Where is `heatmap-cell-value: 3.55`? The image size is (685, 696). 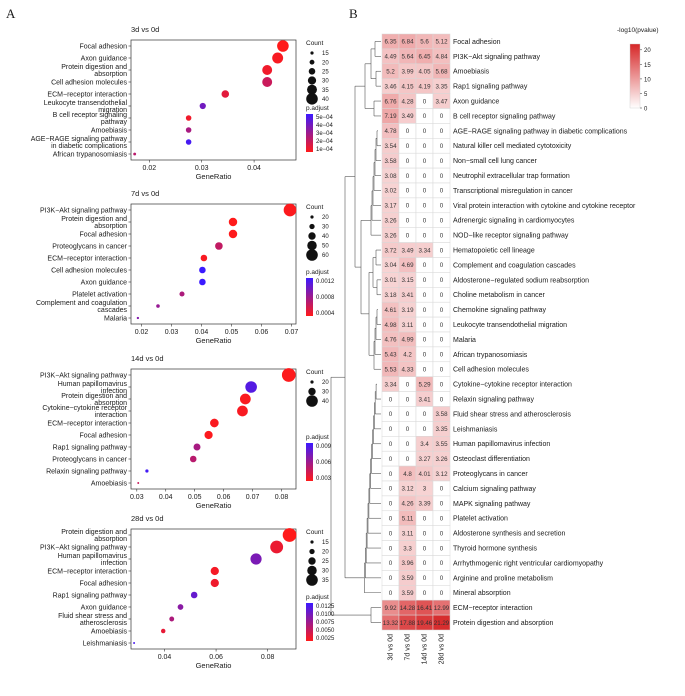
heatmap-cell-value: 3.55 is located at coordinates (441, 444).